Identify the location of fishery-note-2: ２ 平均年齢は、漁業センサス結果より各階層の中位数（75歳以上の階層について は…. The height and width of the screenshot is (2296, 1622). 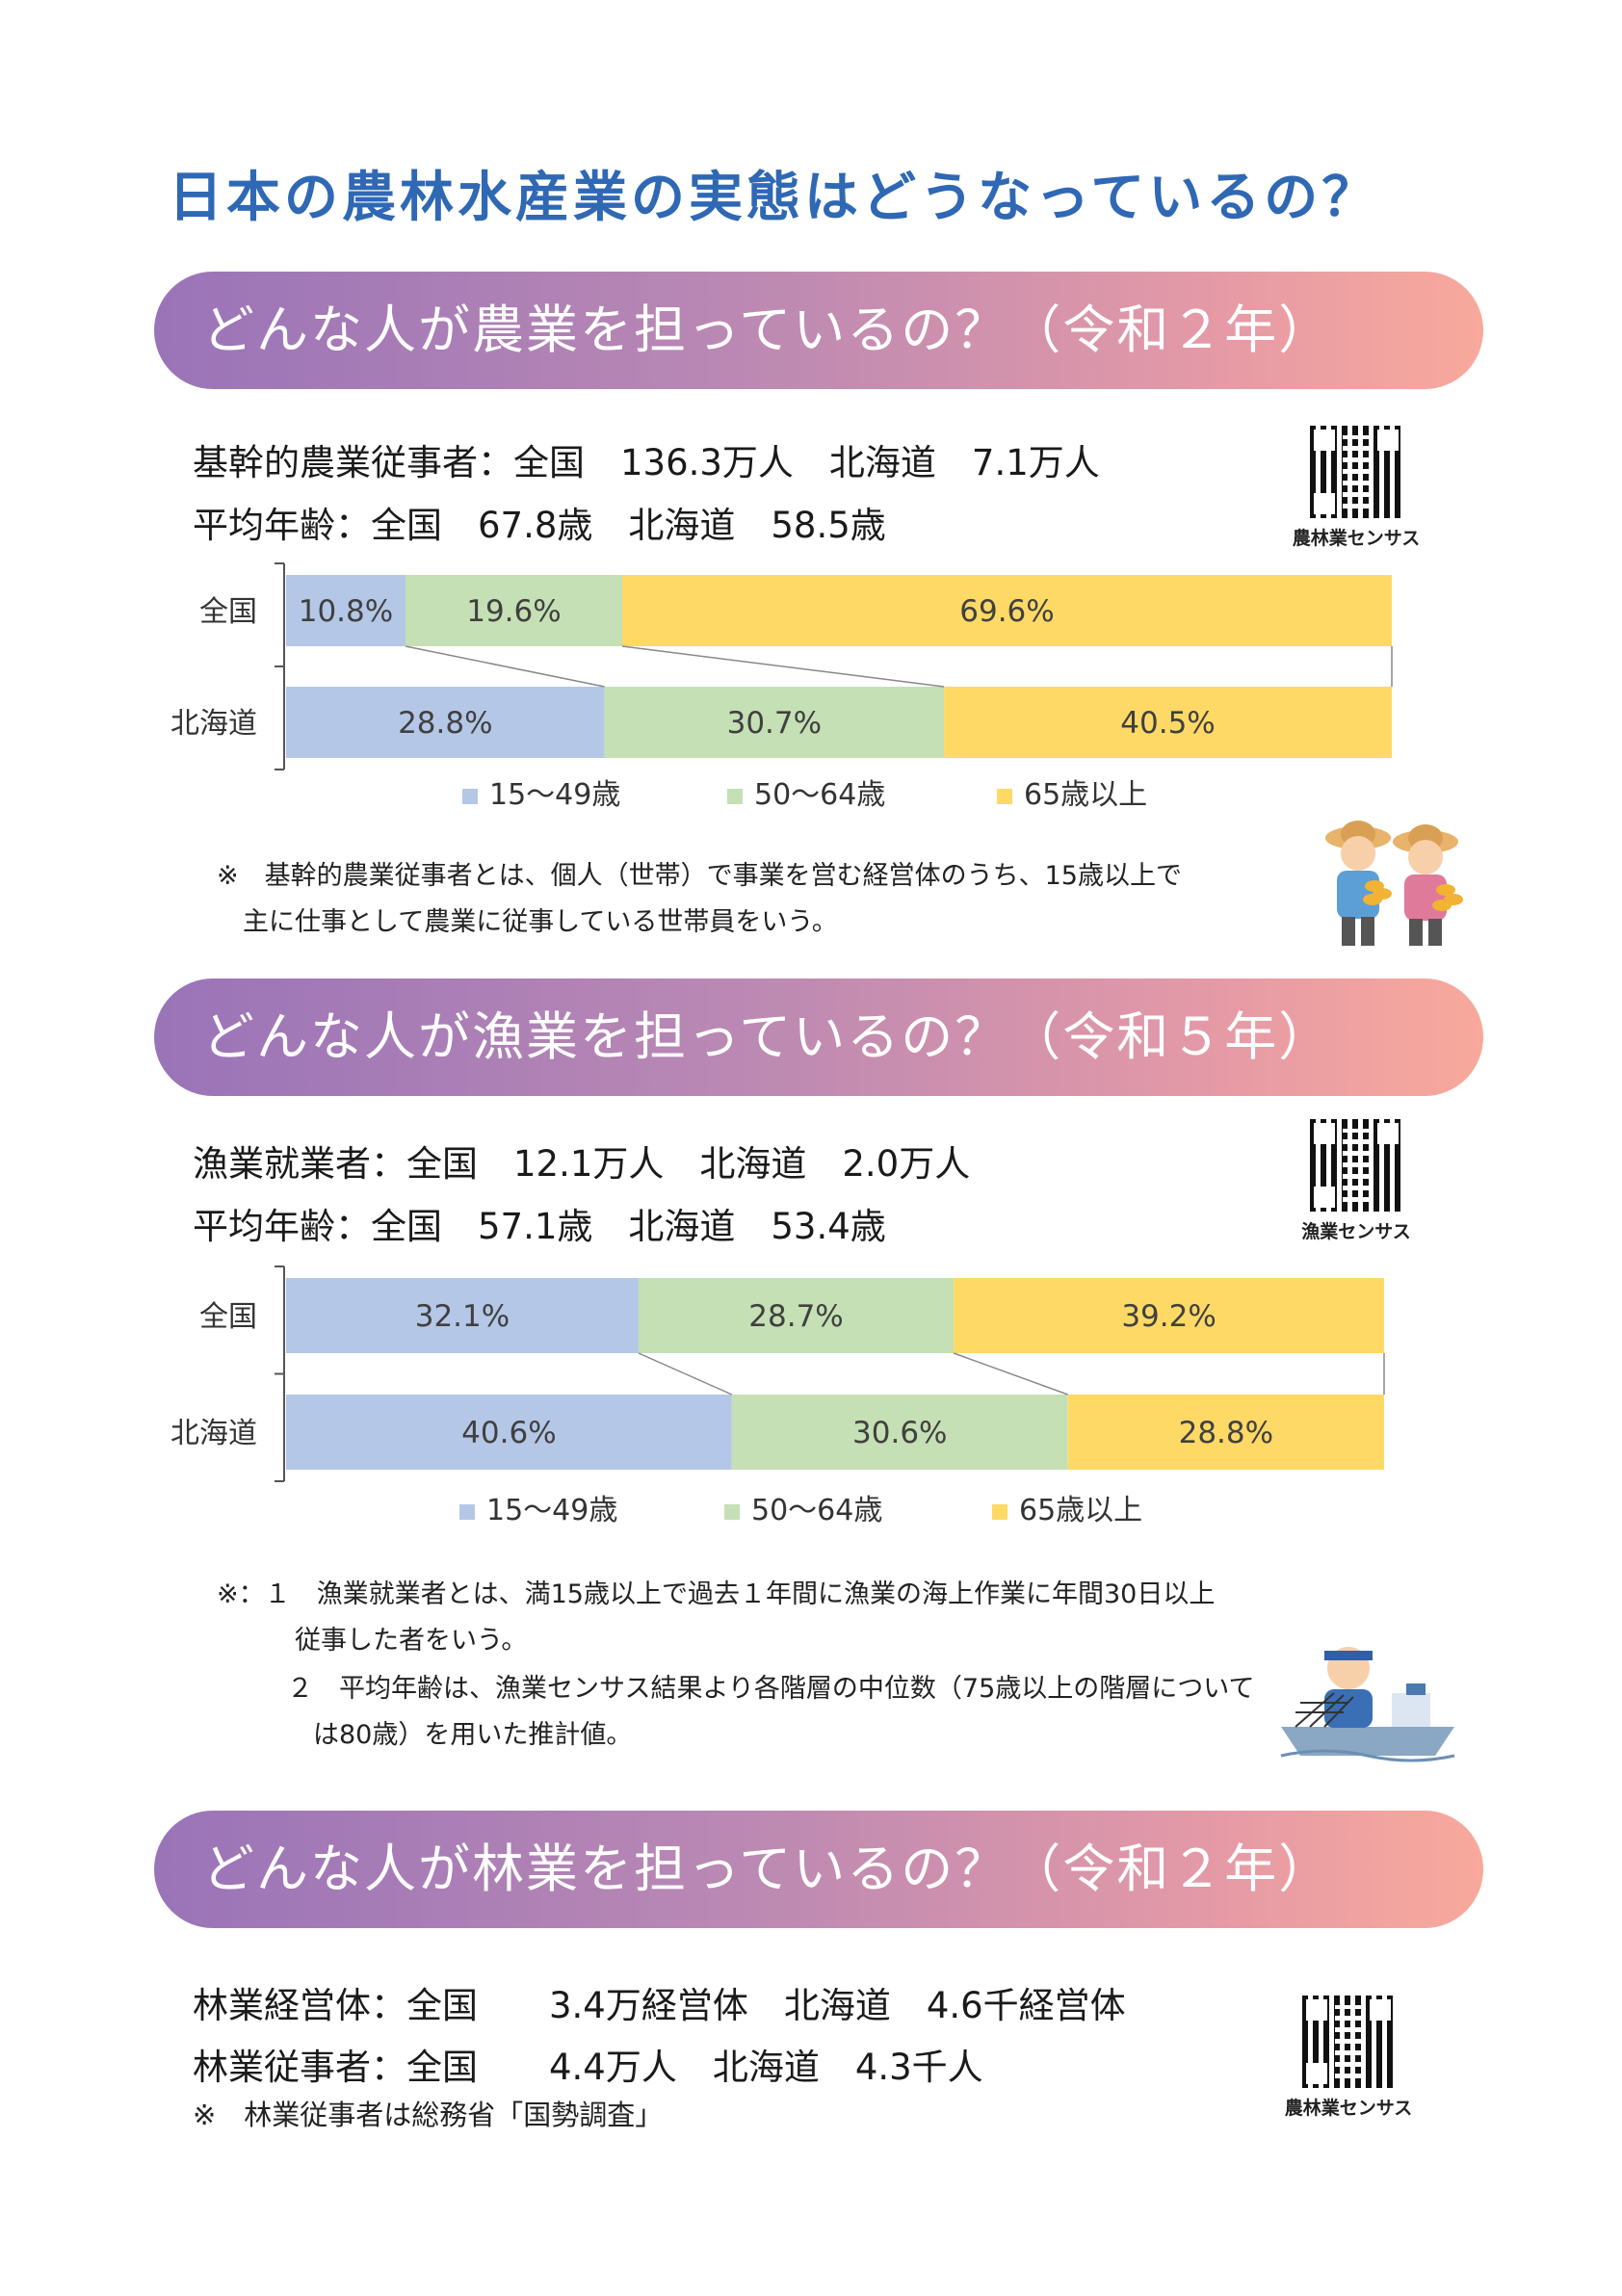
(771, 1712).